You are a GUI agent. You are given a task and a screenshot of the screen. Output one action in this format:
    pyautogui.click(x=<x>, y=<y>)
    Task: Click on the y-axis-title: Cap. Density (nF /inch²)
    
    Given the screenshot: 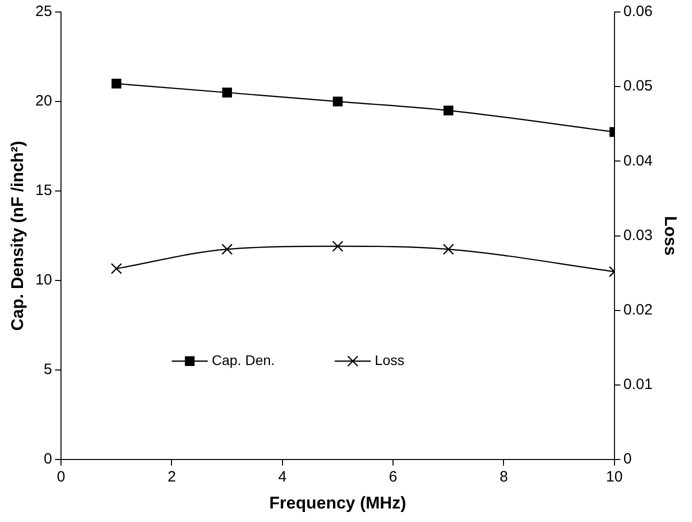 What is the action you would take?
    pyautogui.click(x=17, y=235)
    